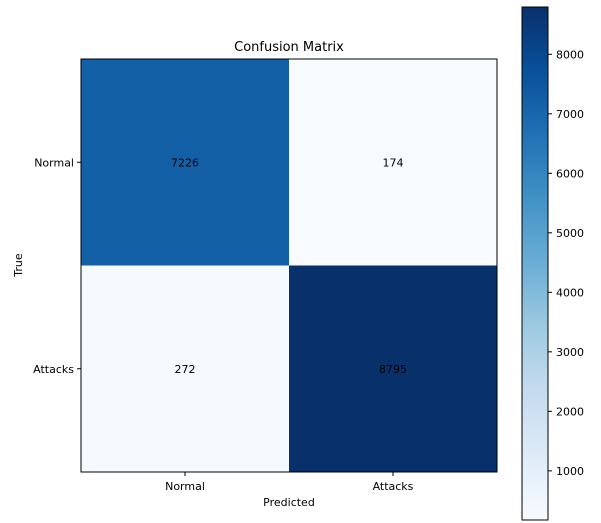 The width and height of the screenshot is (601, 523). Describe the element at coordinates (18, 265) in the screenshot. I see `y-axis-label: True` at that location.